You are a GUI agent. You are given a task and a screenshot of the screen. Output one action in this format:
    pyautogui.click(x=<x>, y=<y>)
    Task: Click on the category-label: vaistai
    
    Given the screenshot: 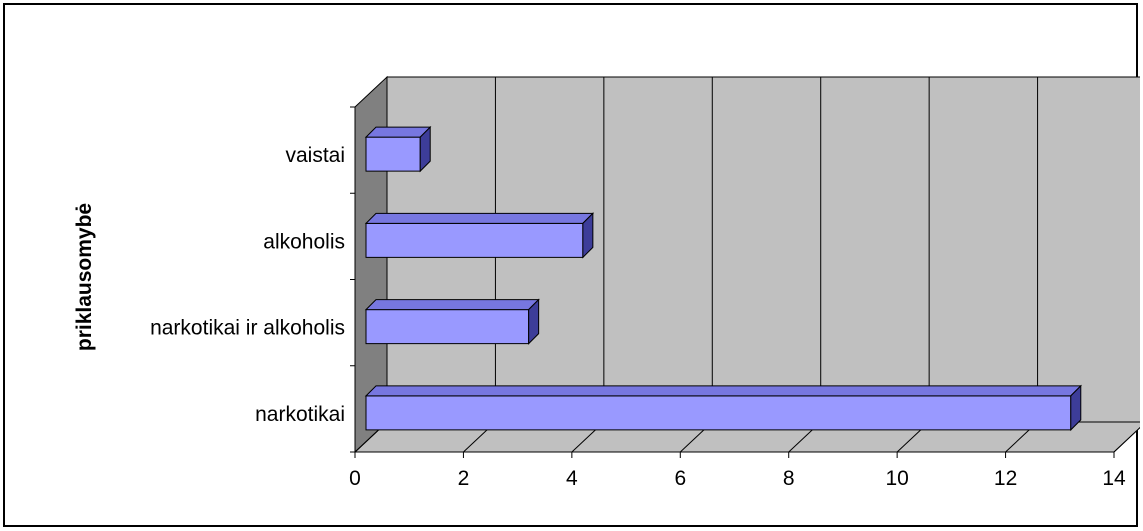 What is the action you would take?
    pyautogui.click(x=315, y=155)
    